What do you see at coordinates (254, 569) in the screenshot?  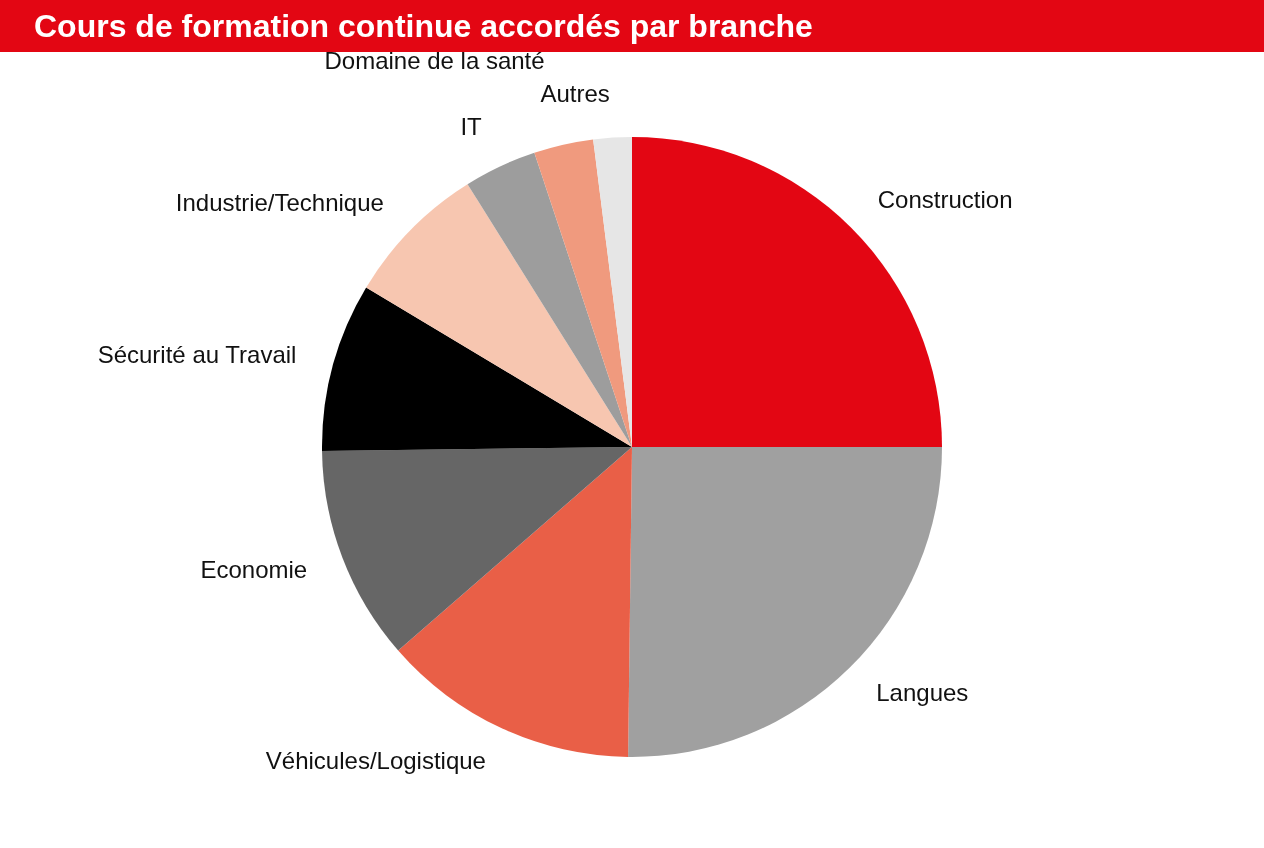 I see `slice-label: Economie` at bounding box center [254, 569].